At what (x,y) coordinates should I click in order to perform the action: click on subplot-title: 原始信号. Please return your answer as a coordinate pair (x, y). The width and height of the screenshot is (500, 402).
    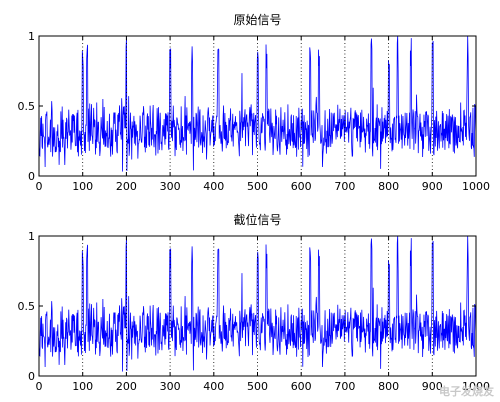
    Looking at the image, I should click on (257, 20).